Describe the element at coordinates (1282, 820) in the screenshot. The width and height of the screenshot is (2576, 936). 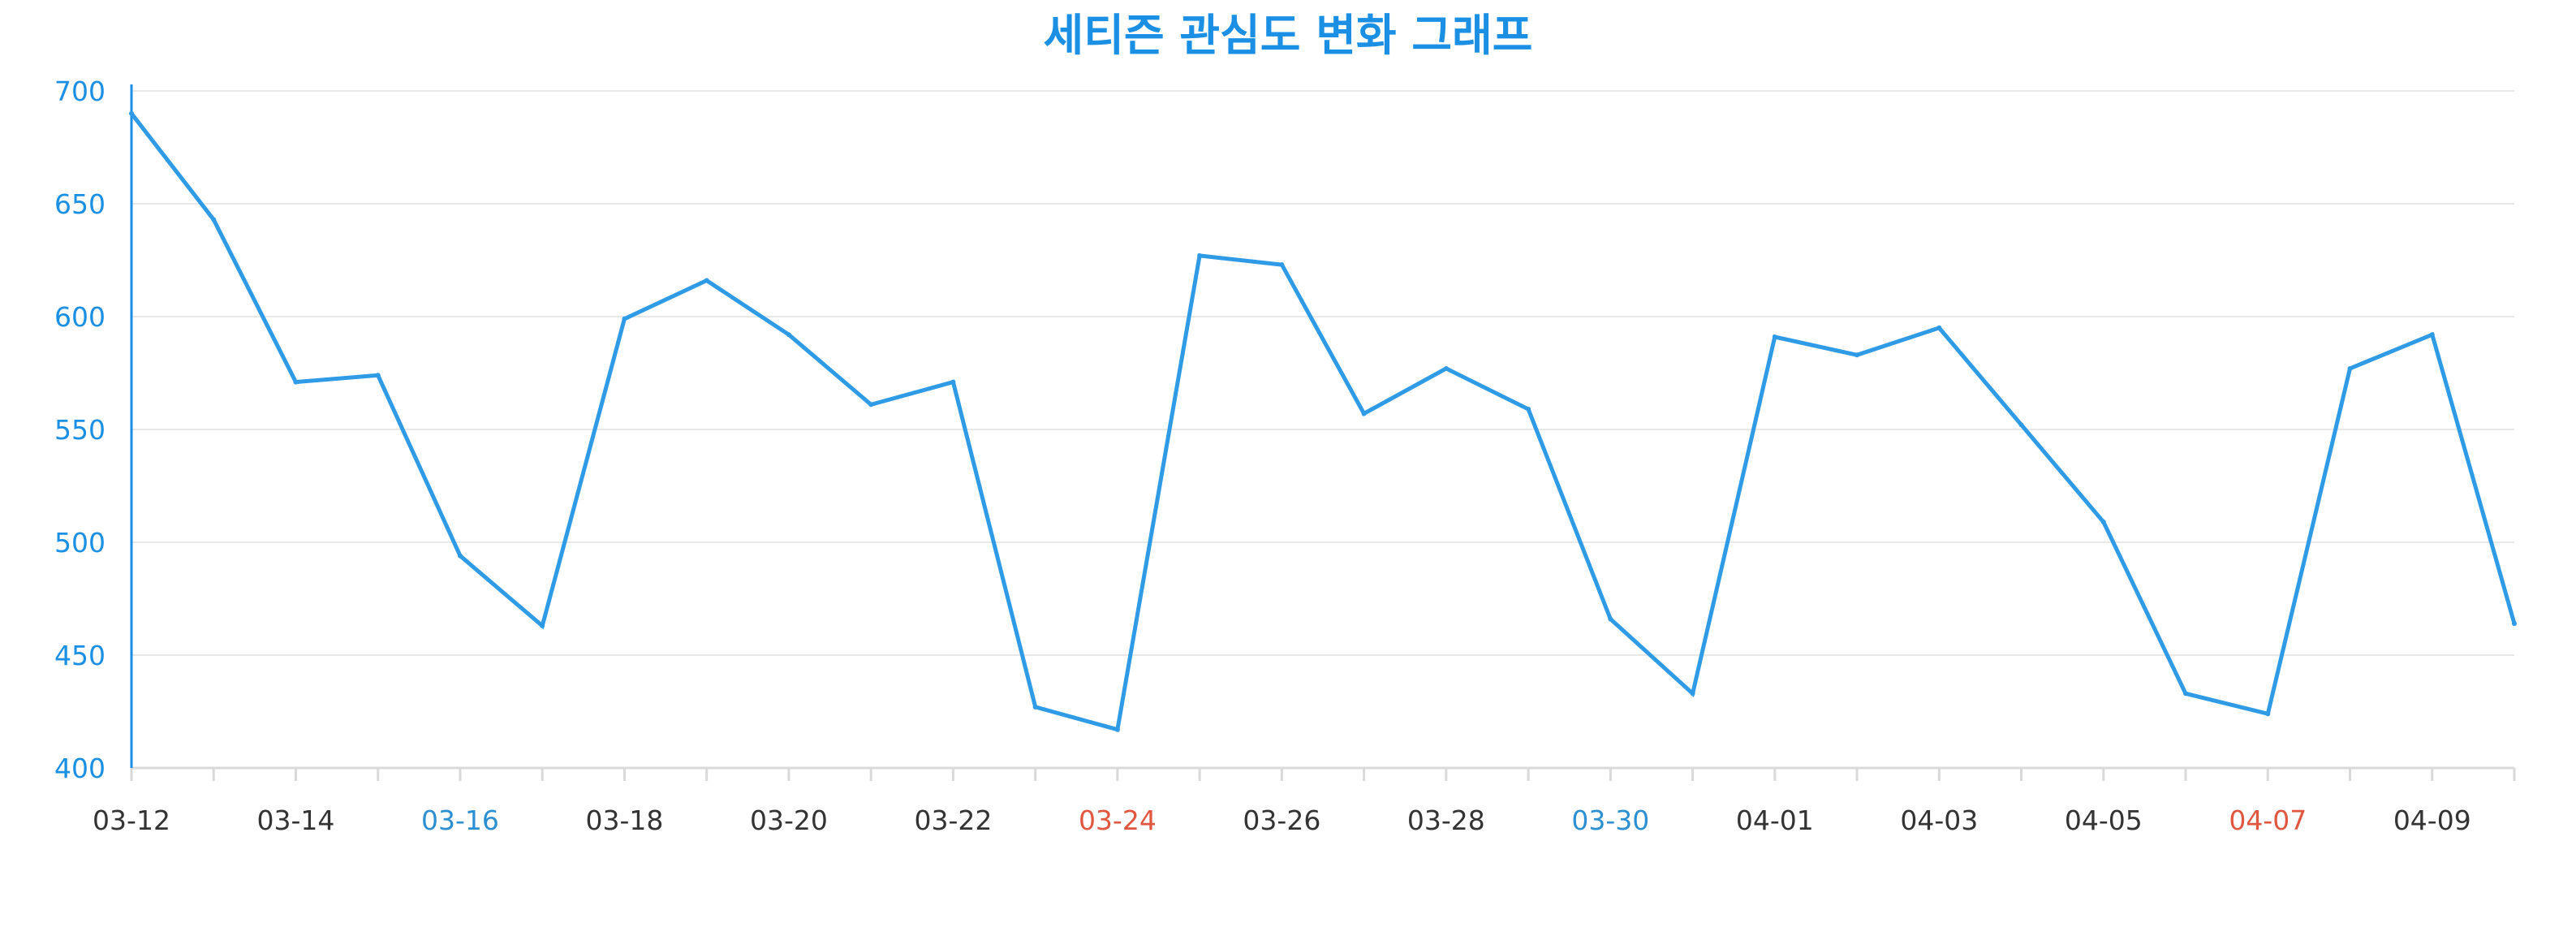
I see `x-tick-label: 03-26` at that location.